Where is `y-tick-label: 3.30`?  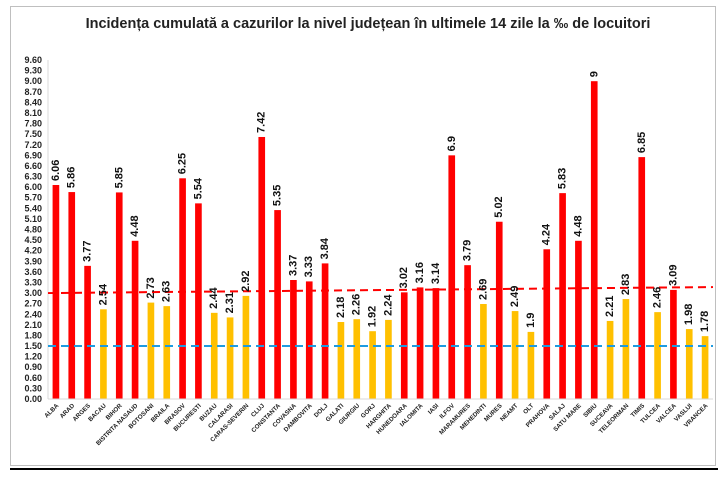 y-tick-label: 3.30 is located at coordinates (33, 282).